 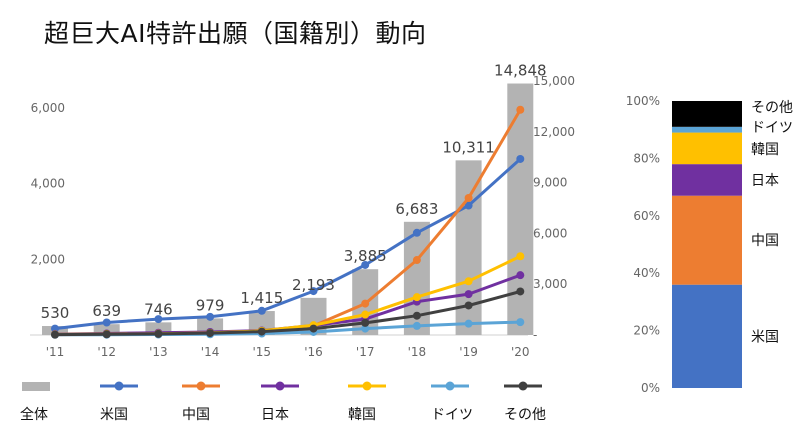 What do you see at coordinates (765, 150) in the screenshot?
I see `stack-segment-label: 韓国` at bounding box center [765, 150].